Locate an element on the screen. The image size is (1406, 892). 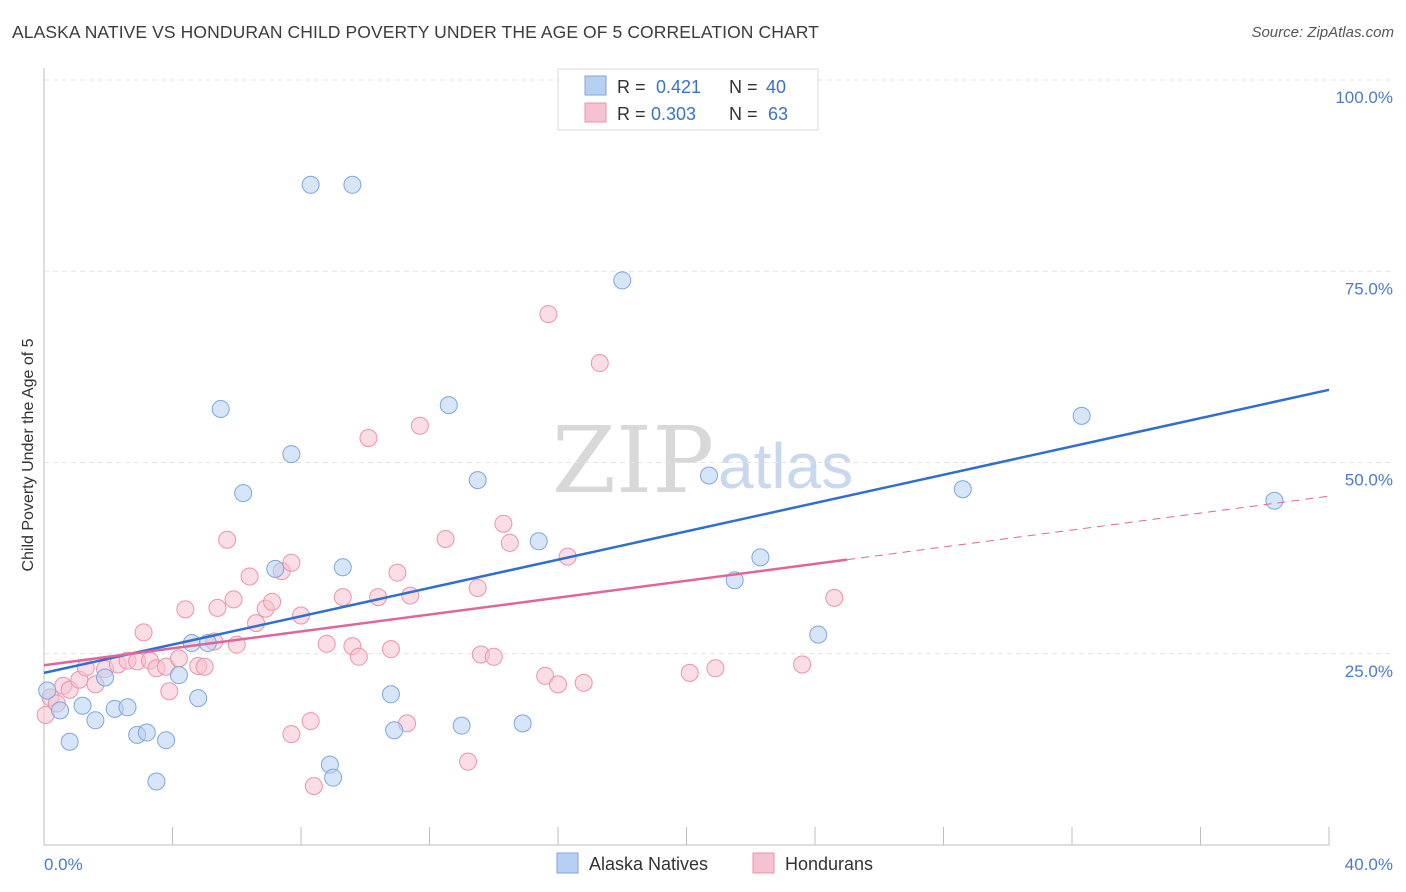
y-tick-label: 50.0% is located at coordinates (1369, 480).